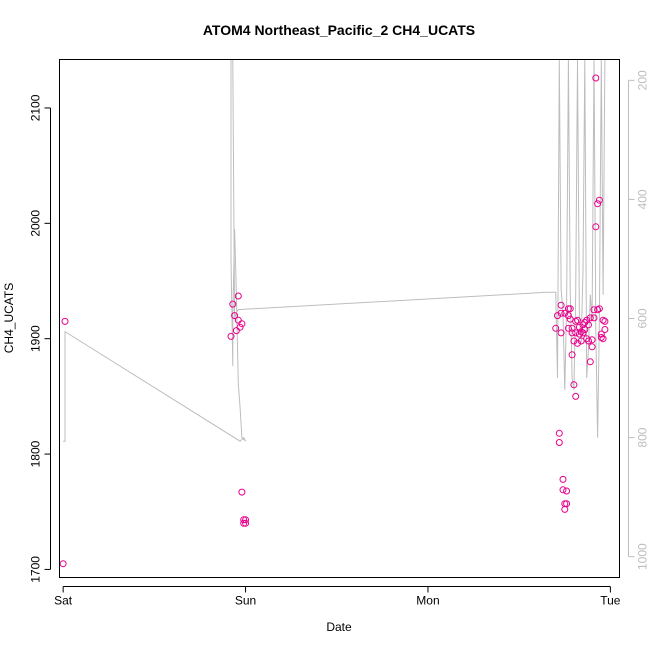  I want to click on y-tick-label: 1900, so click(36, 338).